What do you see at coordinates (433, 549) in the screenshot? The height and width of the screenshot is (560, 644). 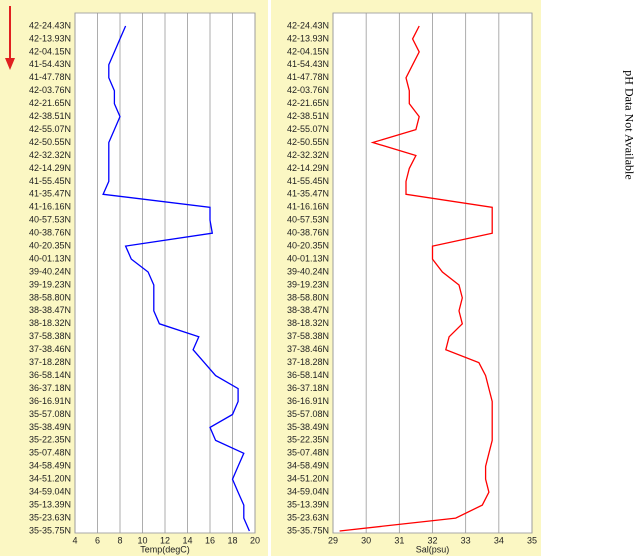 I see `x-axis-label: Sal(psu)` at bounding box center [433, 549].